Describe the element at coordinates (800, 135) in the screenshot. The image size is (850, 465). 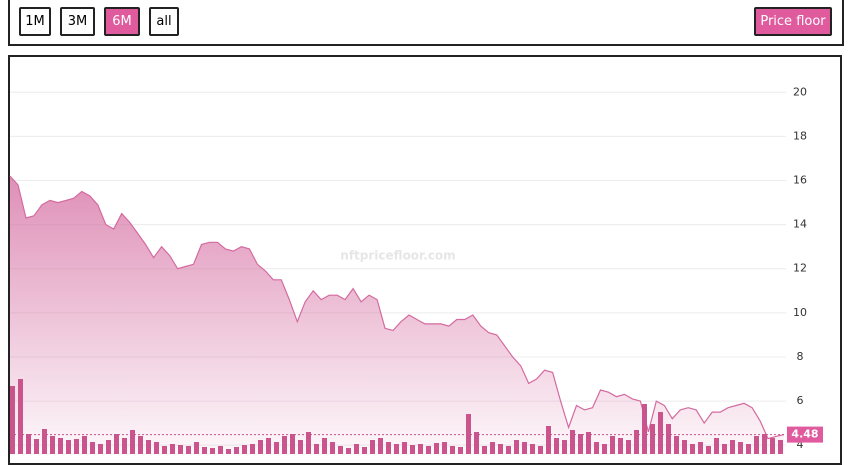
I see `y-tick-label: 18` at that location.